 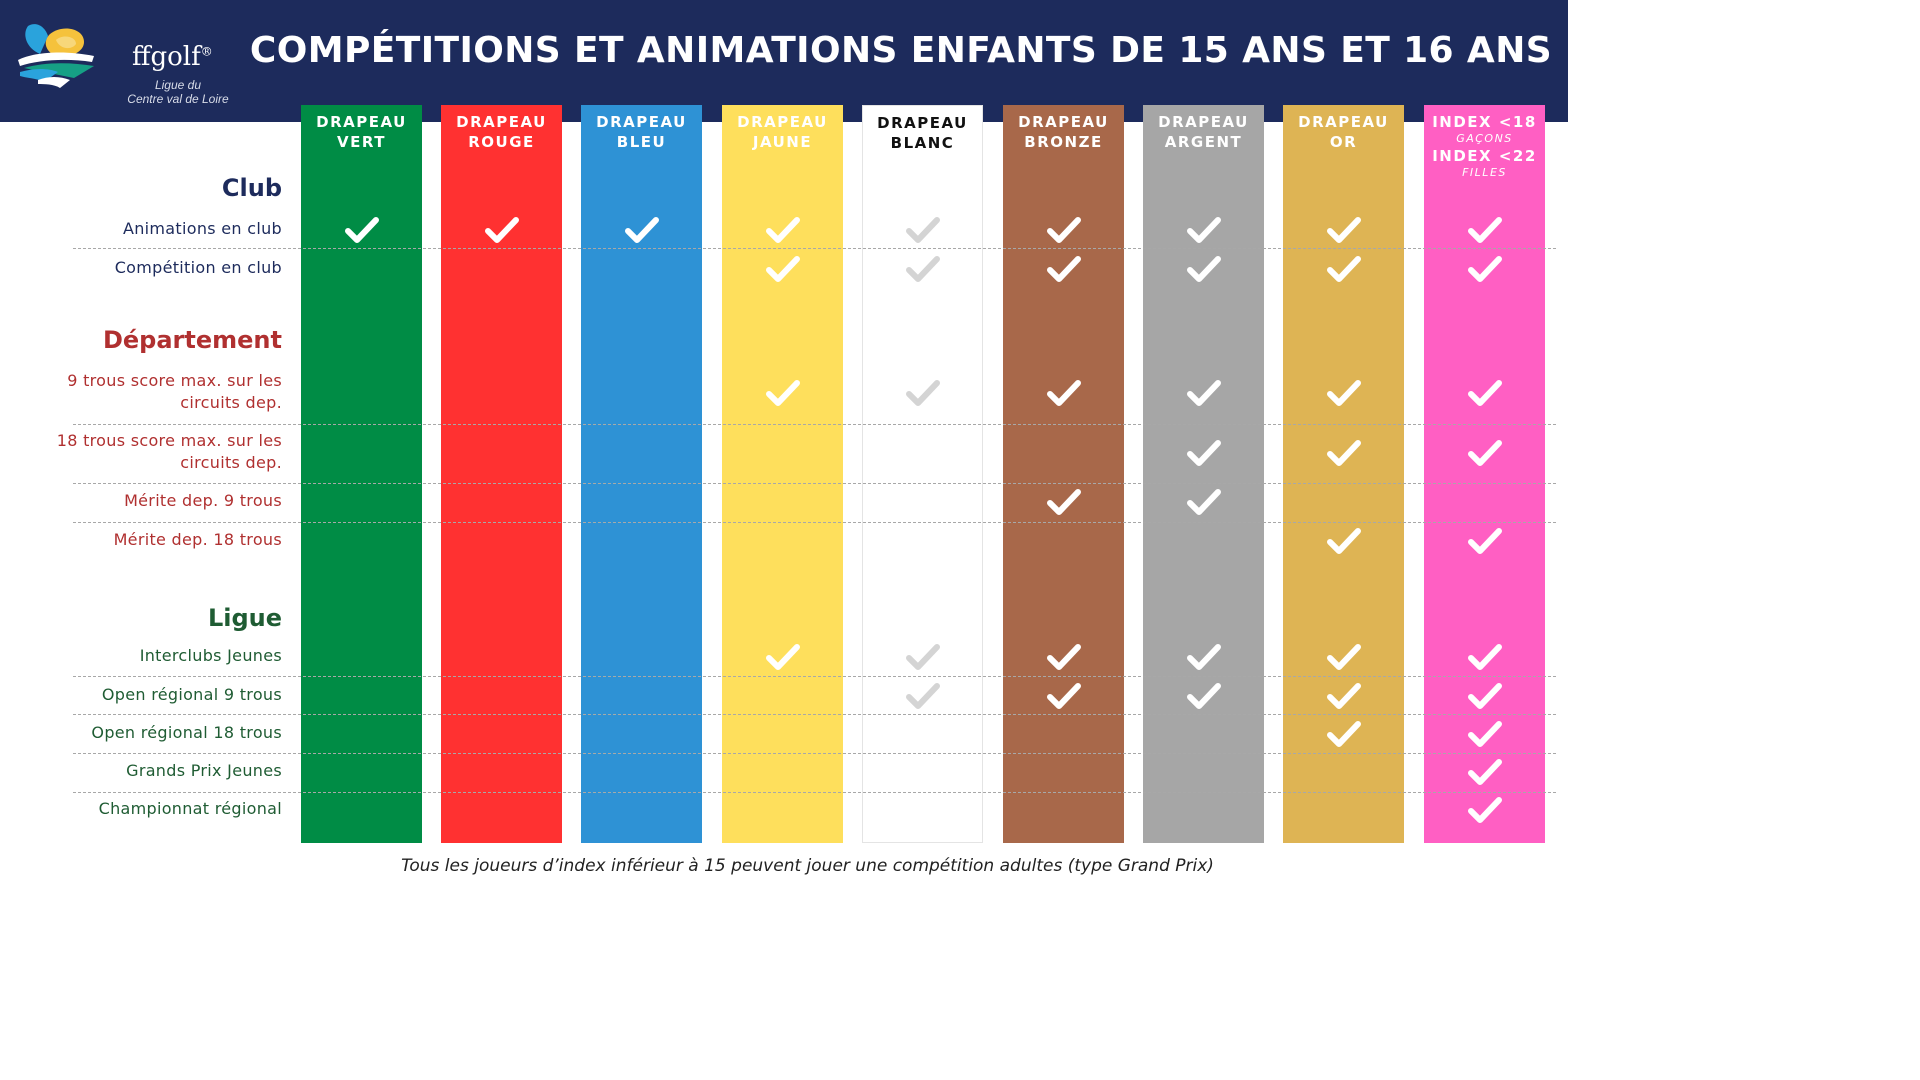 What do you see at coordinates (178, 92) in the screenshot?
I see `logo-subtitle: Ligue du Centre val de Loire` at bounding box center [178, 92].